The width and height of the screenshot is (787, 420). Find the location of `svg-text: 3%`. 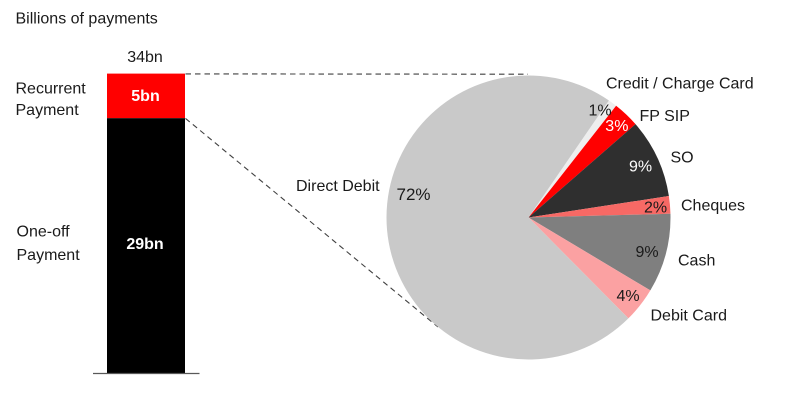

svg-text: 3% is located at coordinates (616, 126).